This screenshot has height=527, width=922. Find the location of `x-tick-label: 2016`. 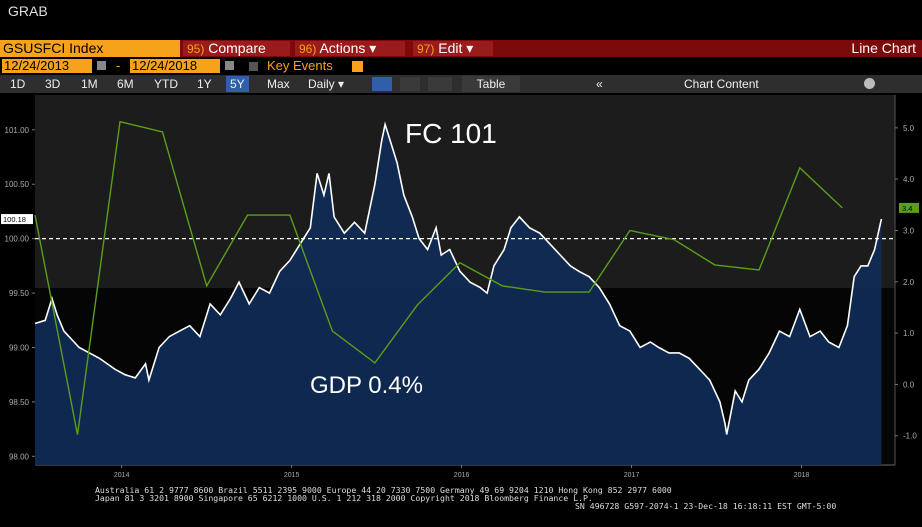

x-tick-label: 2016 is located at coordinates (462, 475).